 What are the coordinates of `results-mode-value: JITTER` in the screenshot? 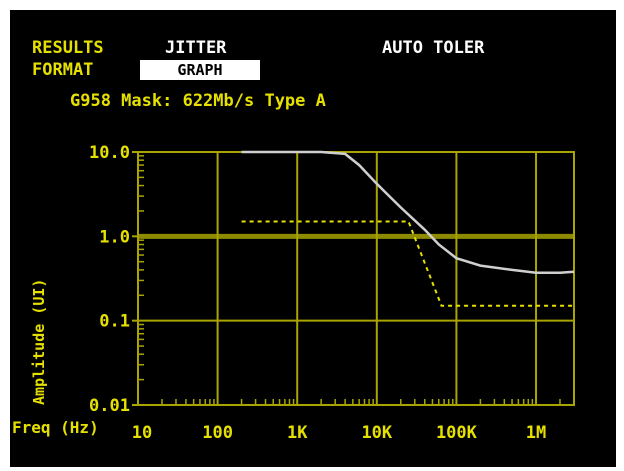 It's located at (196, 48).